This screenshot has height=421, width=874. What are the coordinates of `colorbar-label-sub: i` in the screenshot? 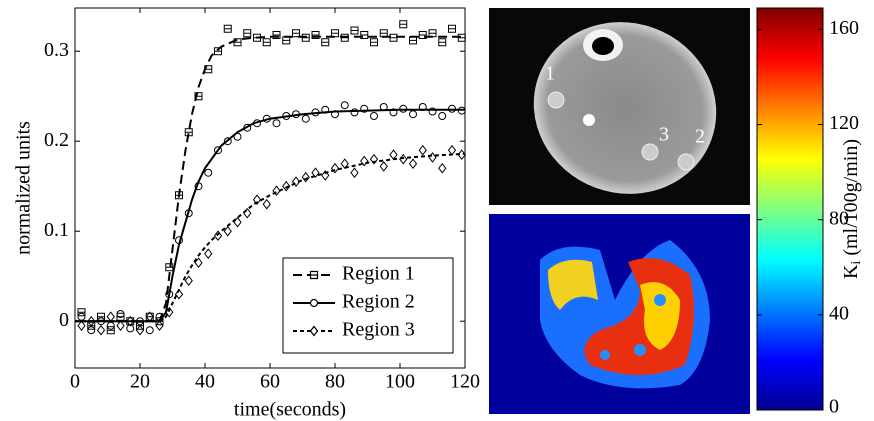 It's located at (856, 263).